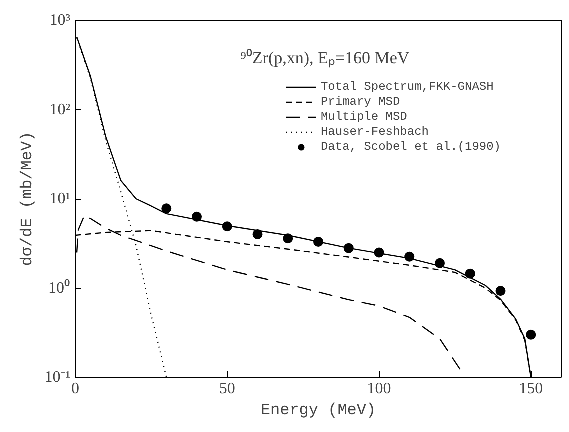  Describe the element at coordinates (531, 389) in the screenshot. I see `x-tick-label: 150` at that location.